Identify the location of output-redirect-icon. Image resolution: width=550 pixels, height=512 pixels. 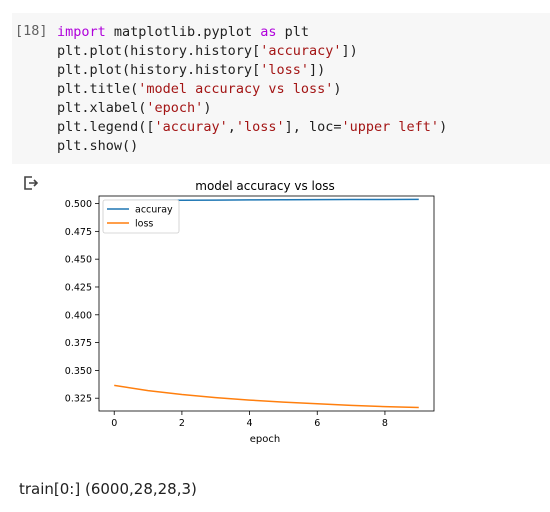
(31, 183).